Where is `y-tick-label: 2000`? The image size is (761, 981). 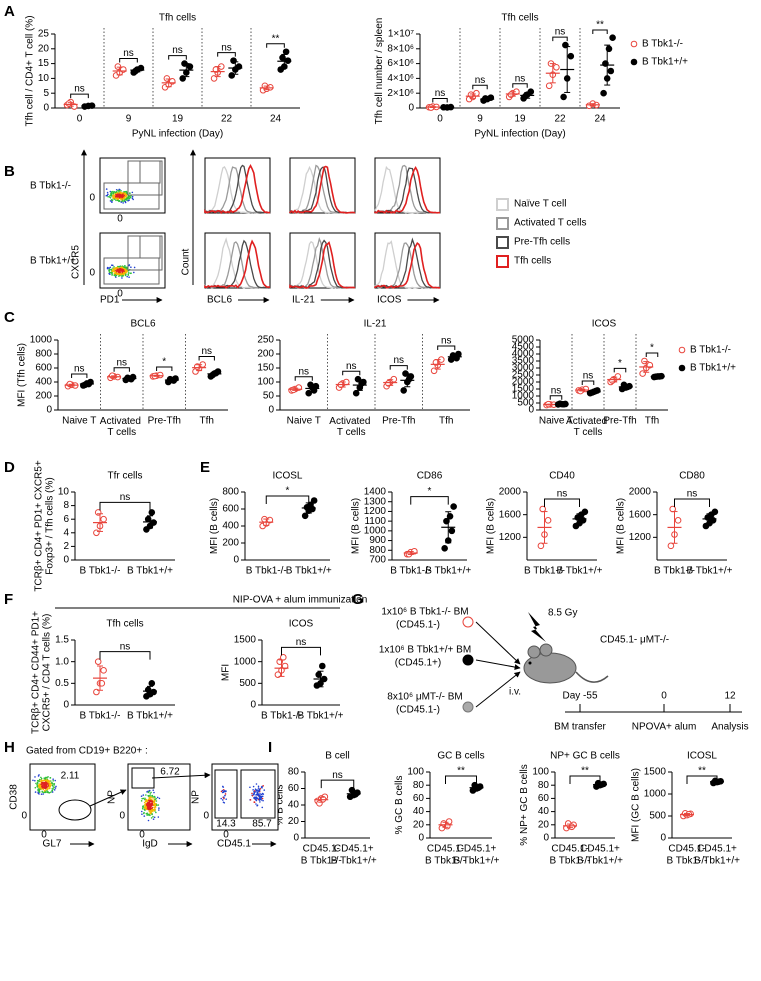
y-tick-label: 2000 is located at coordinates (510, 492).